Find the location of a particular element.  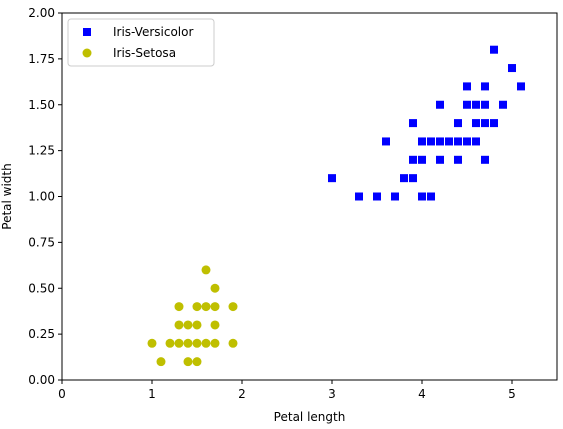

legend-entry: Iris-Versicolor is located at coordinates (153, 32).